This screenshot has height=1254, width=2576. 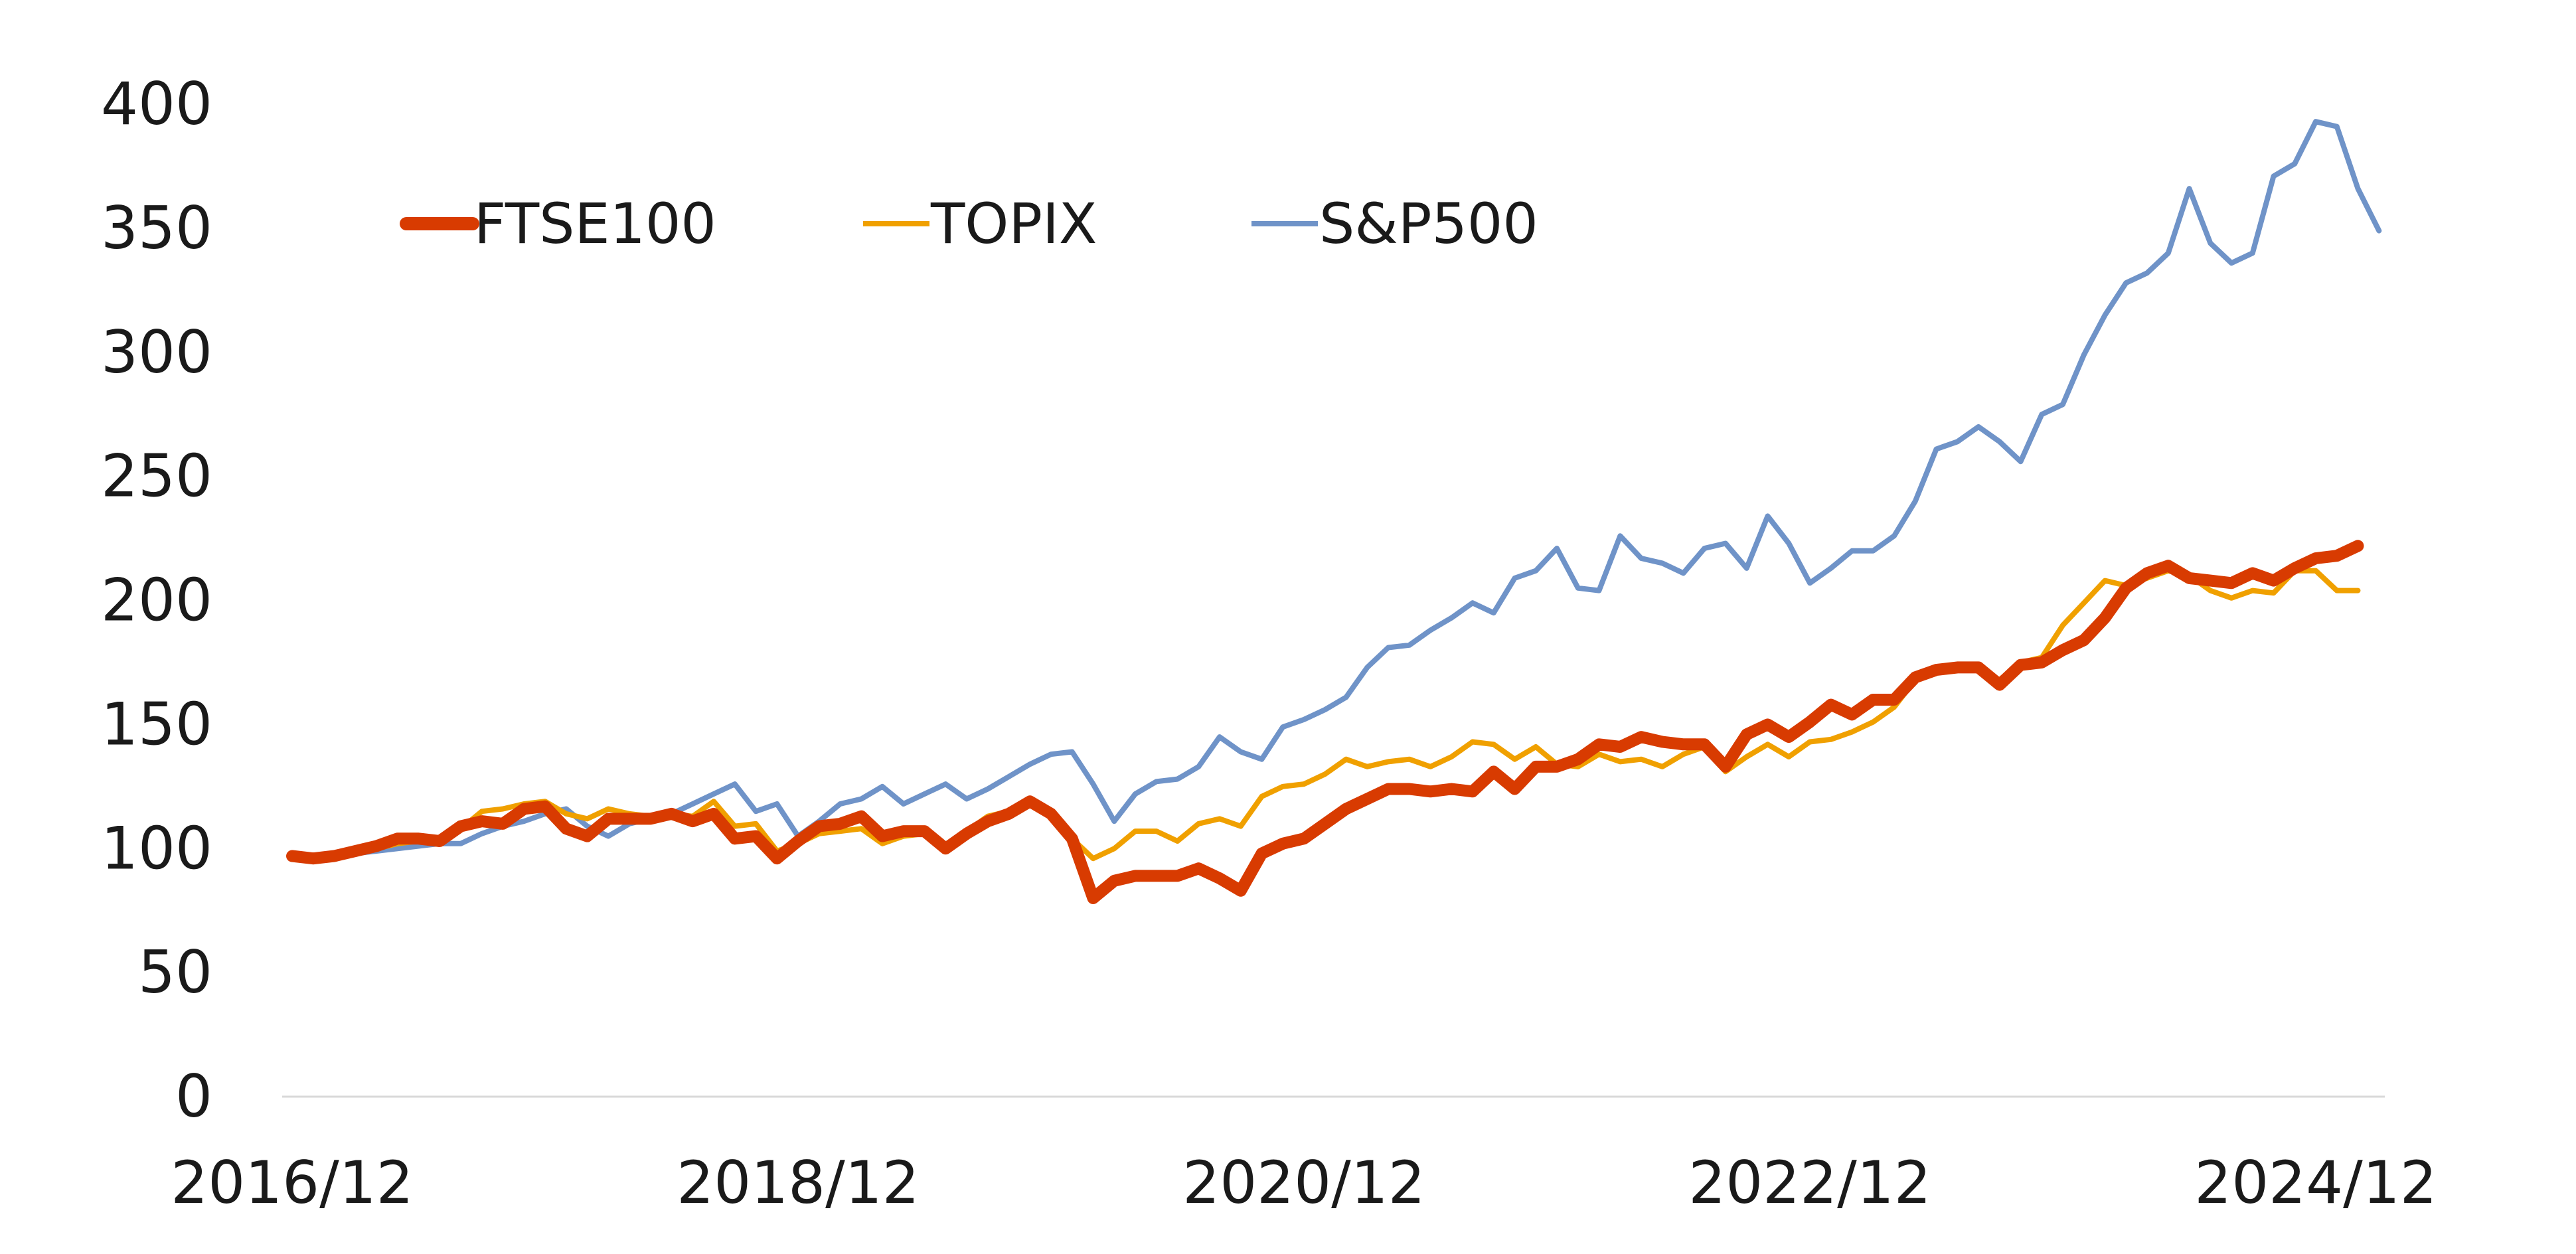 What do you see at coordinates (2315, 1182) in the screenshot?
I see `x-tick-label: 2024/12` at bounding box center [2315, 1182].